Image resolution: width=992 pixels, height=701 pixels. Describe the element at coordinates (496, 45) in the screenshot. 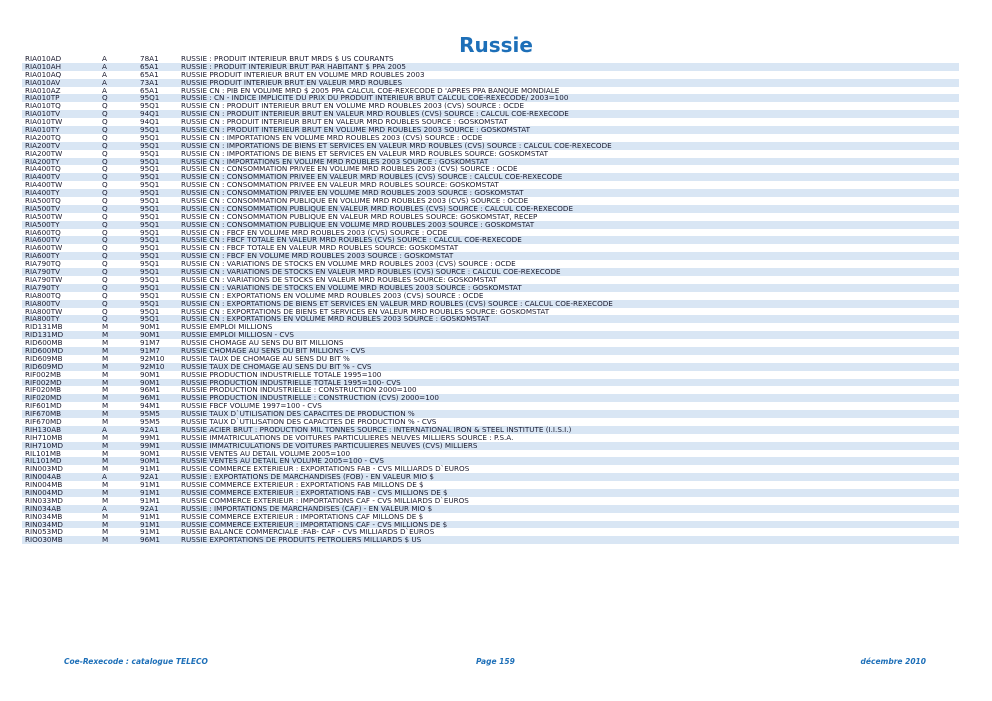

I see `page-title: Russie` at that location.